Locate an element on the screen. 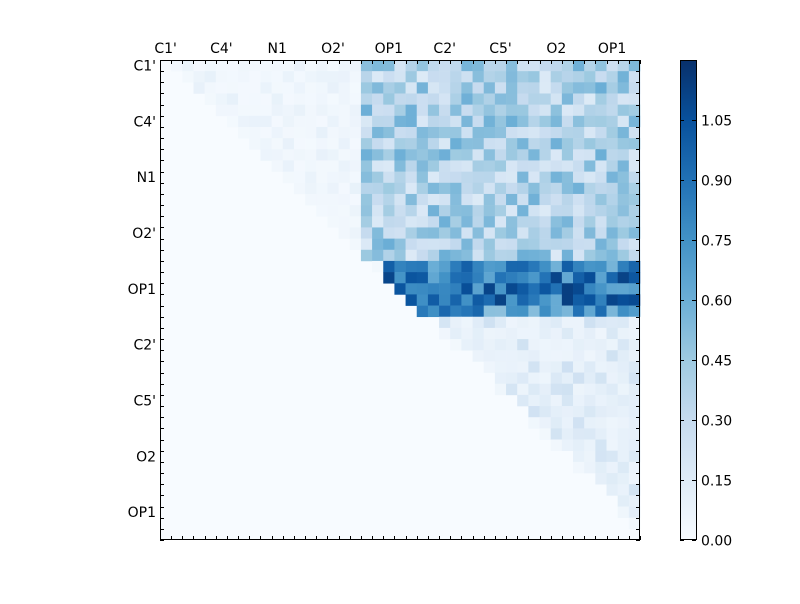 Image resolution: width=800 pixels, height=604 pixels. colorbar-tick-label: 0.90 is located at coordinates (716, 182).